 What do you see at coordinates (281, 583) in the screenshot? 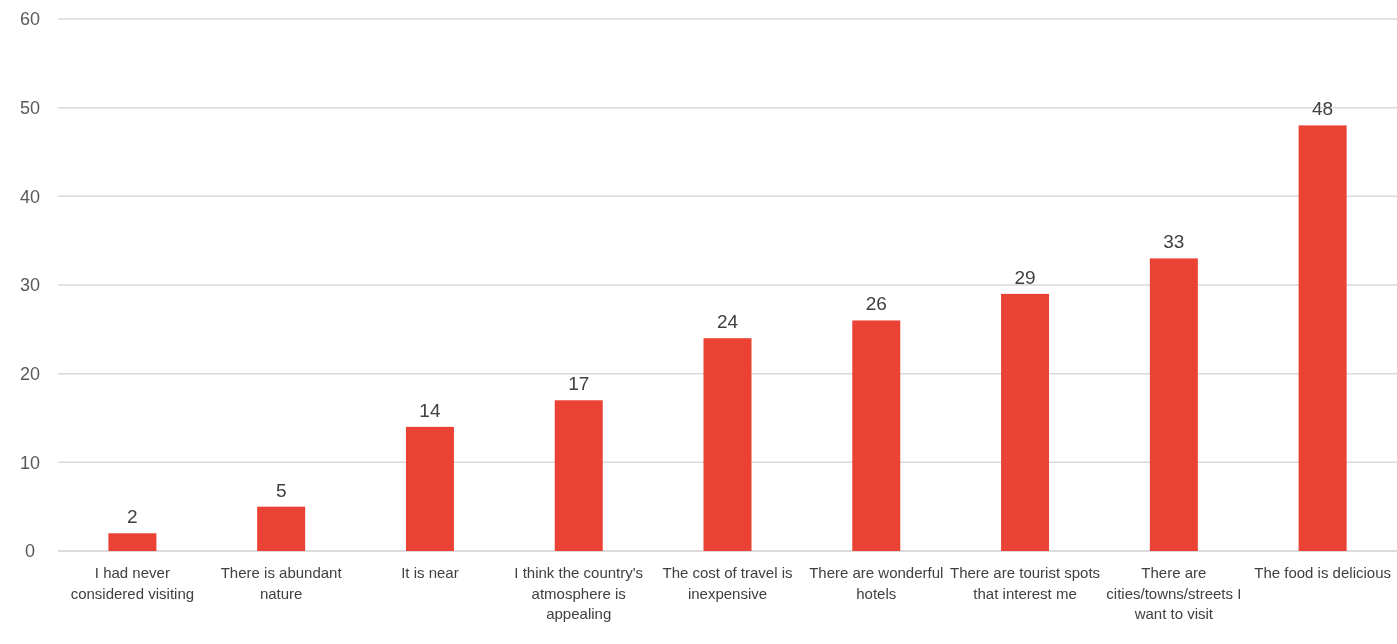
I see `x-tick-label: There is abundant nature` at bounding box center [281, 583].